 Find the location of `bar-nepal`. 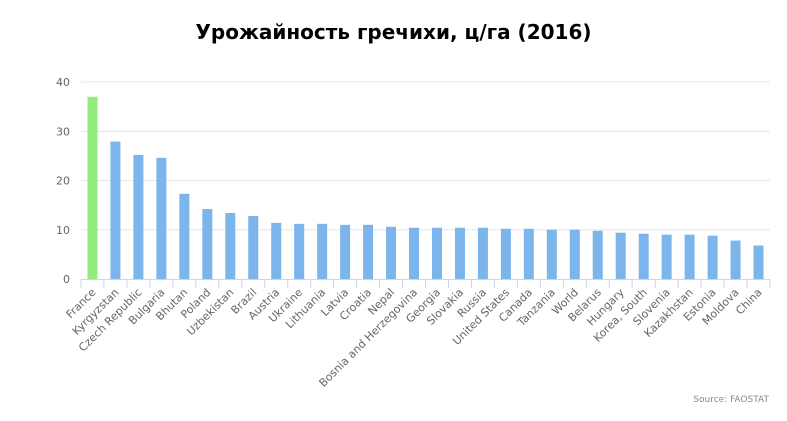

bar-nepal is located at coordinates (391, 252).